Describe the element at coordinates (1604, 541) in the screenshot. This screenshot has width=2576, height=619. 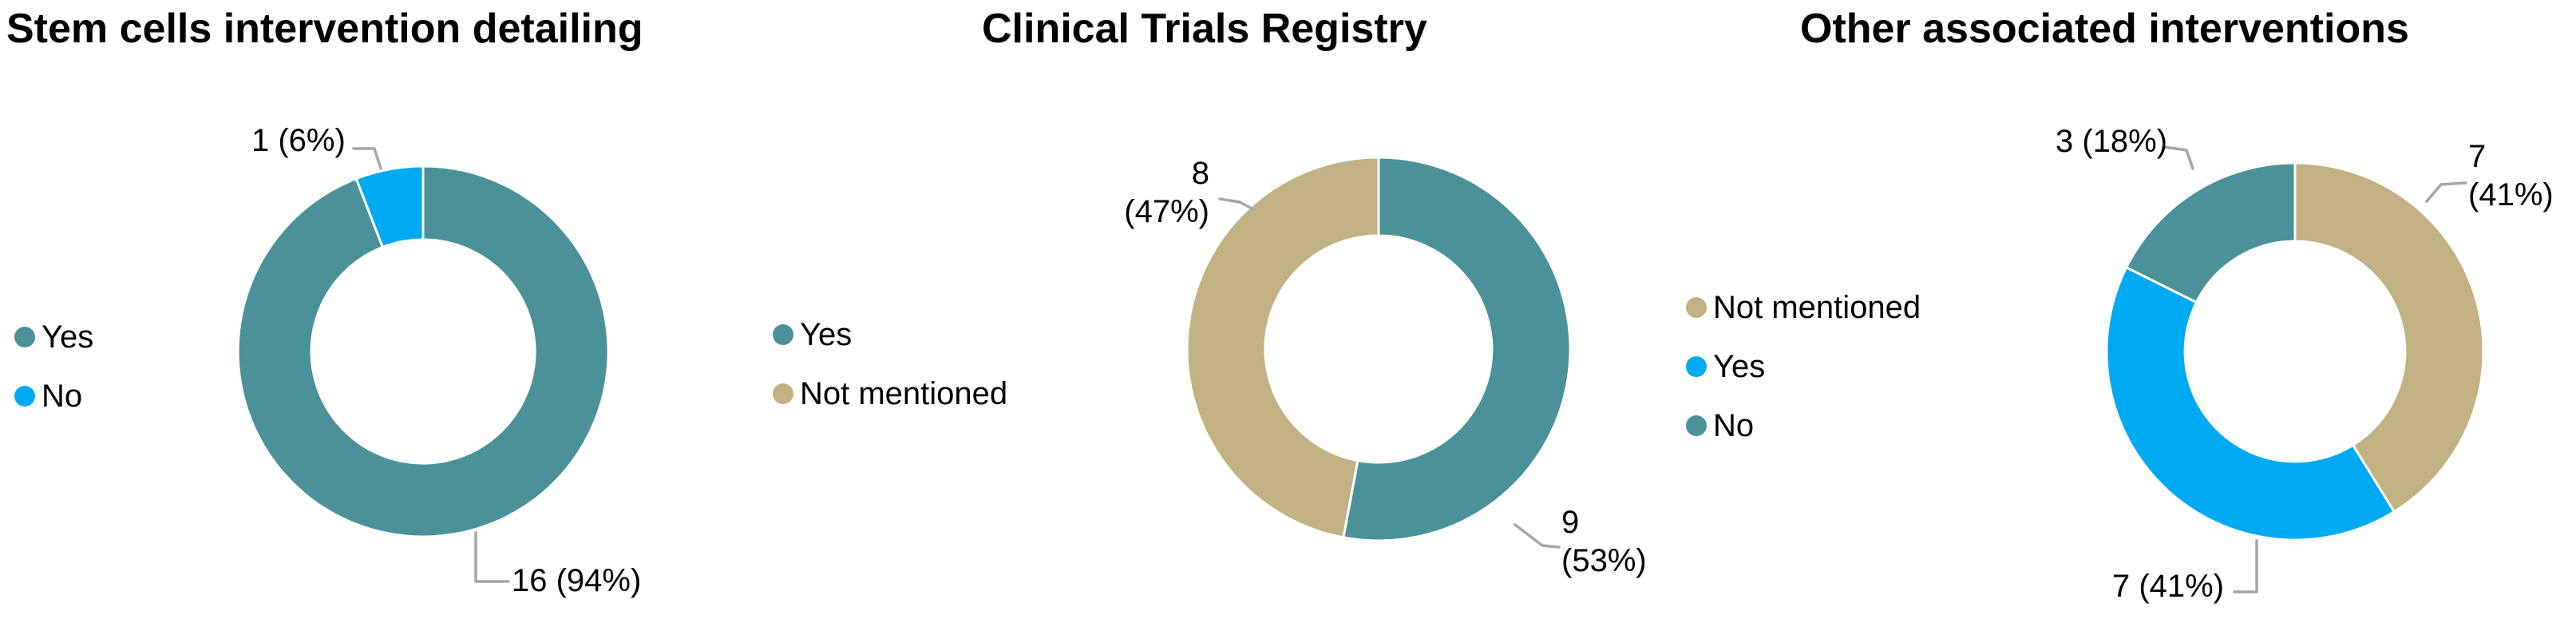
I see `callout-yes-9-53pct: 9 (53%)` at that location.